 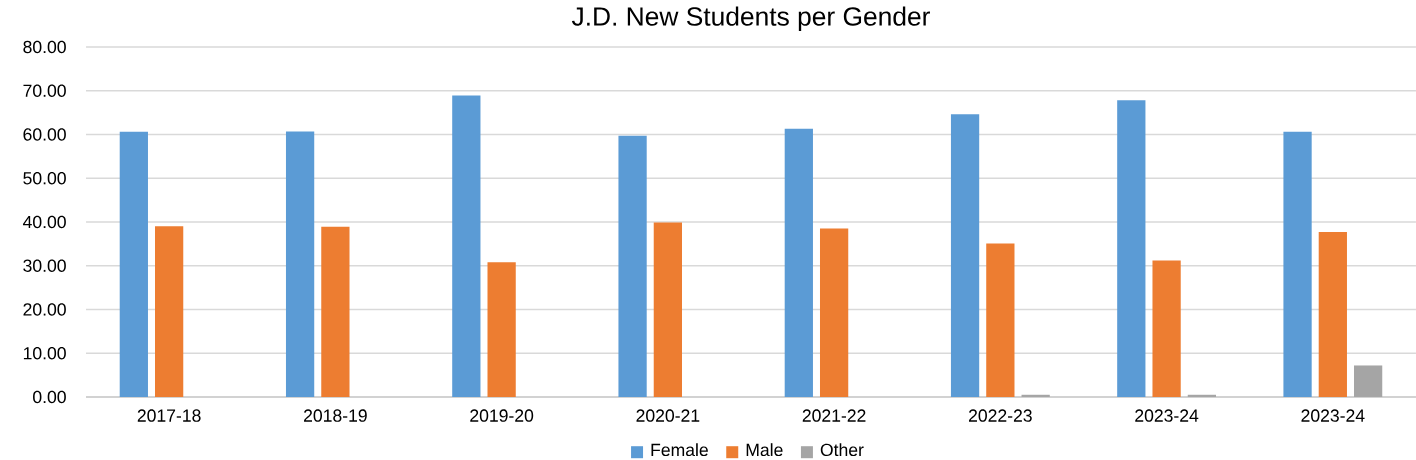 What do you see at coordinates (44, 353) in the screenshot?
I see `y-tick-label: 10.00` at bounding box center [44, 353].